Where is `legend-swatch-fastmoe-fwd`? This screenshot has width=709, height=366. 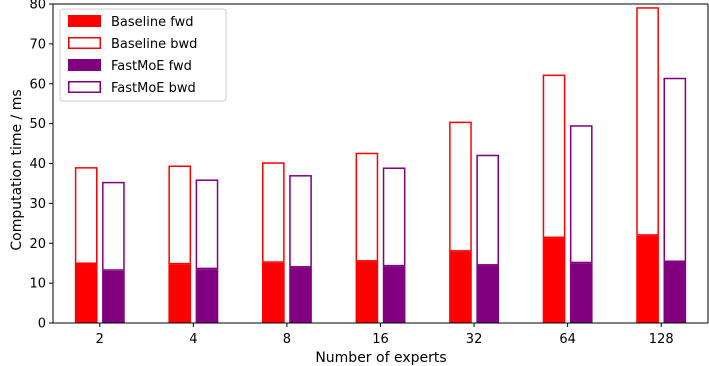
legend-swatch-fastmoe-fwd is located at coordinates (84, 65).